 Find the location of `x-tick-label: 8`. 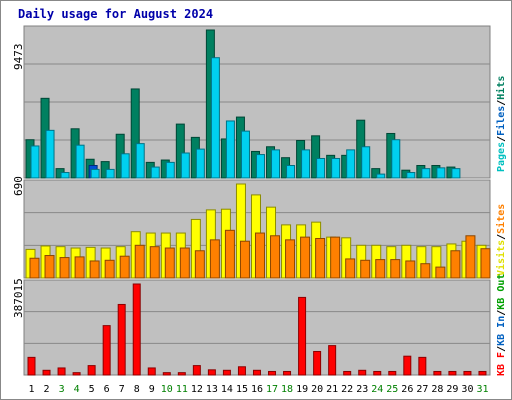

x-tick-label: 8 is located at coordinates (137, 389).